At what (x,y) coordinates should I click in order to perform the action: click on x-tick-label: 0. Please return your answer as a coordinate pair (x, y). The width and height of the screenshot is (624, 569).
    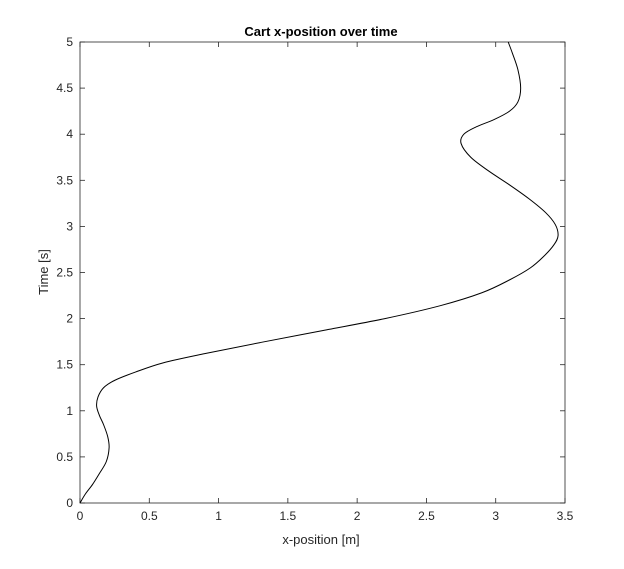
    Looking at the image, I should click on (80, 516).